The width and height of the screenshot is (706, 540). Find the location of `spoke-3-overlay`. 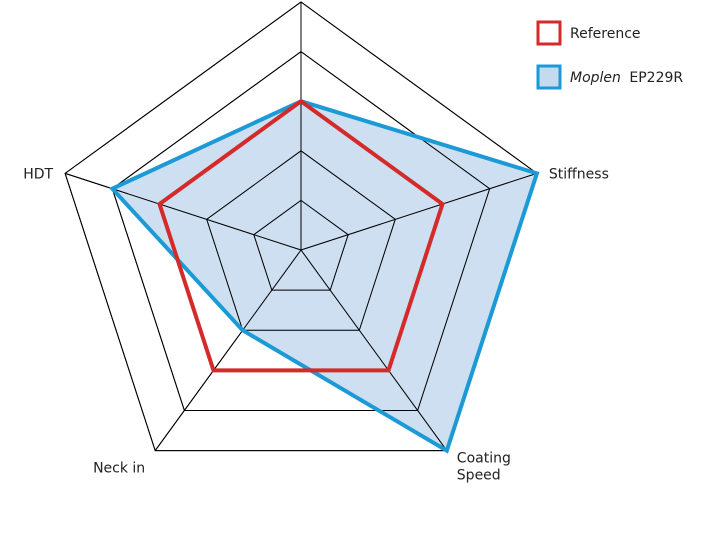

spoke-3-overlay is located at coordinates (374, 350).